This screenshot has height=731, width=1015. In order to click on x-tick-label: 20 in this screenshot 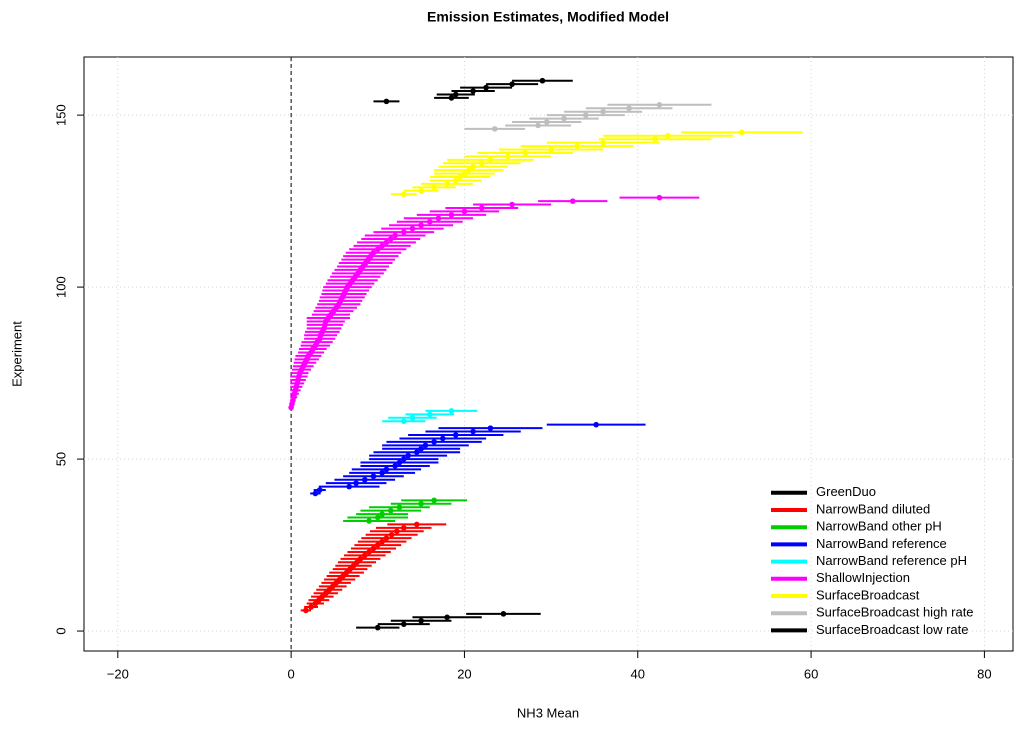, I will do `click(464, 673)`.